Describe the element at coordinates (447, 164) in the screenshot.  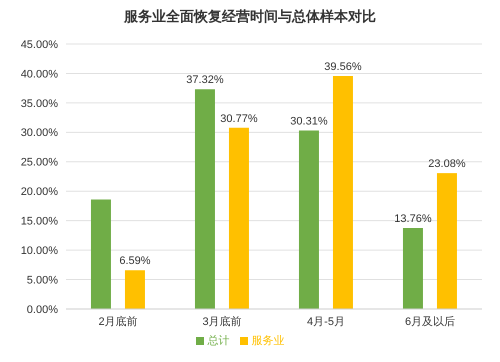
I see `data-label: 23.08%` at that location.